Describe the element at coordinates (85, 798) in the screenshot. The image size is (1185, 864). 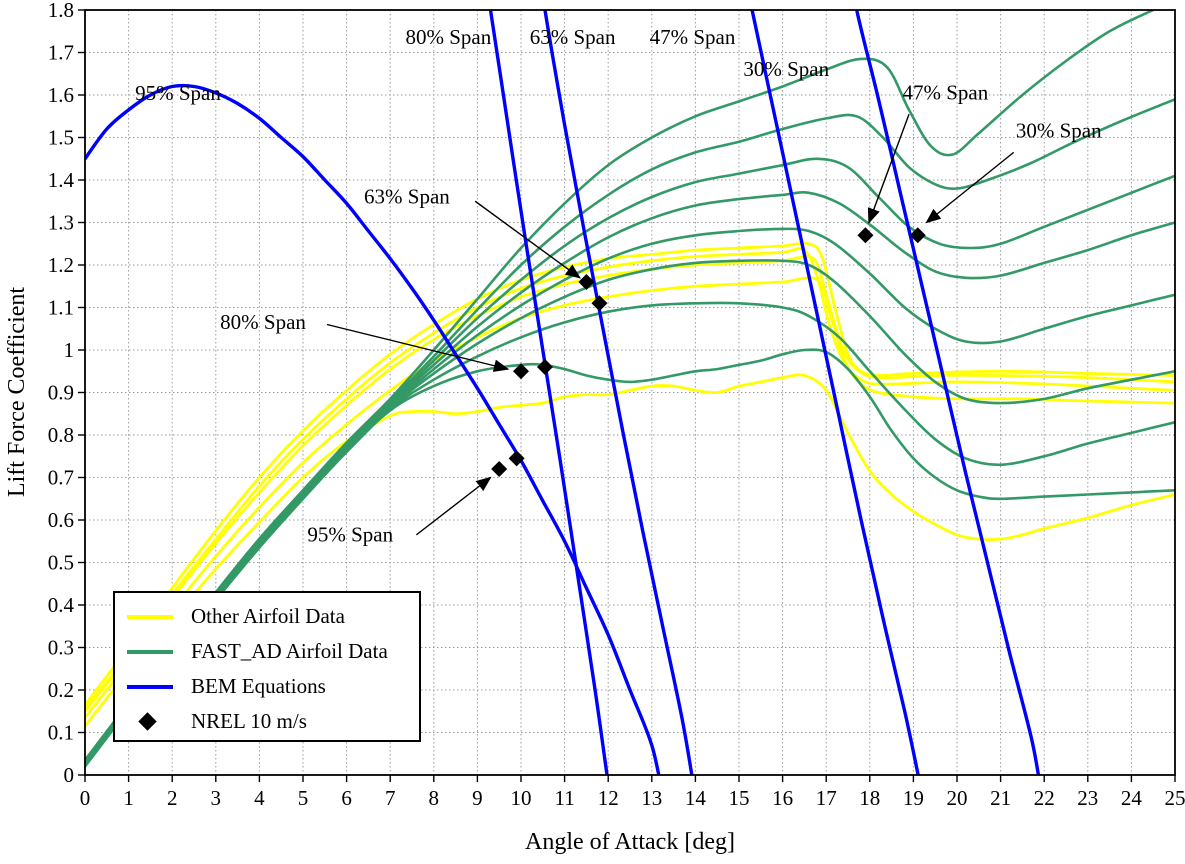
I see `x-tick-label: 0` at that location.